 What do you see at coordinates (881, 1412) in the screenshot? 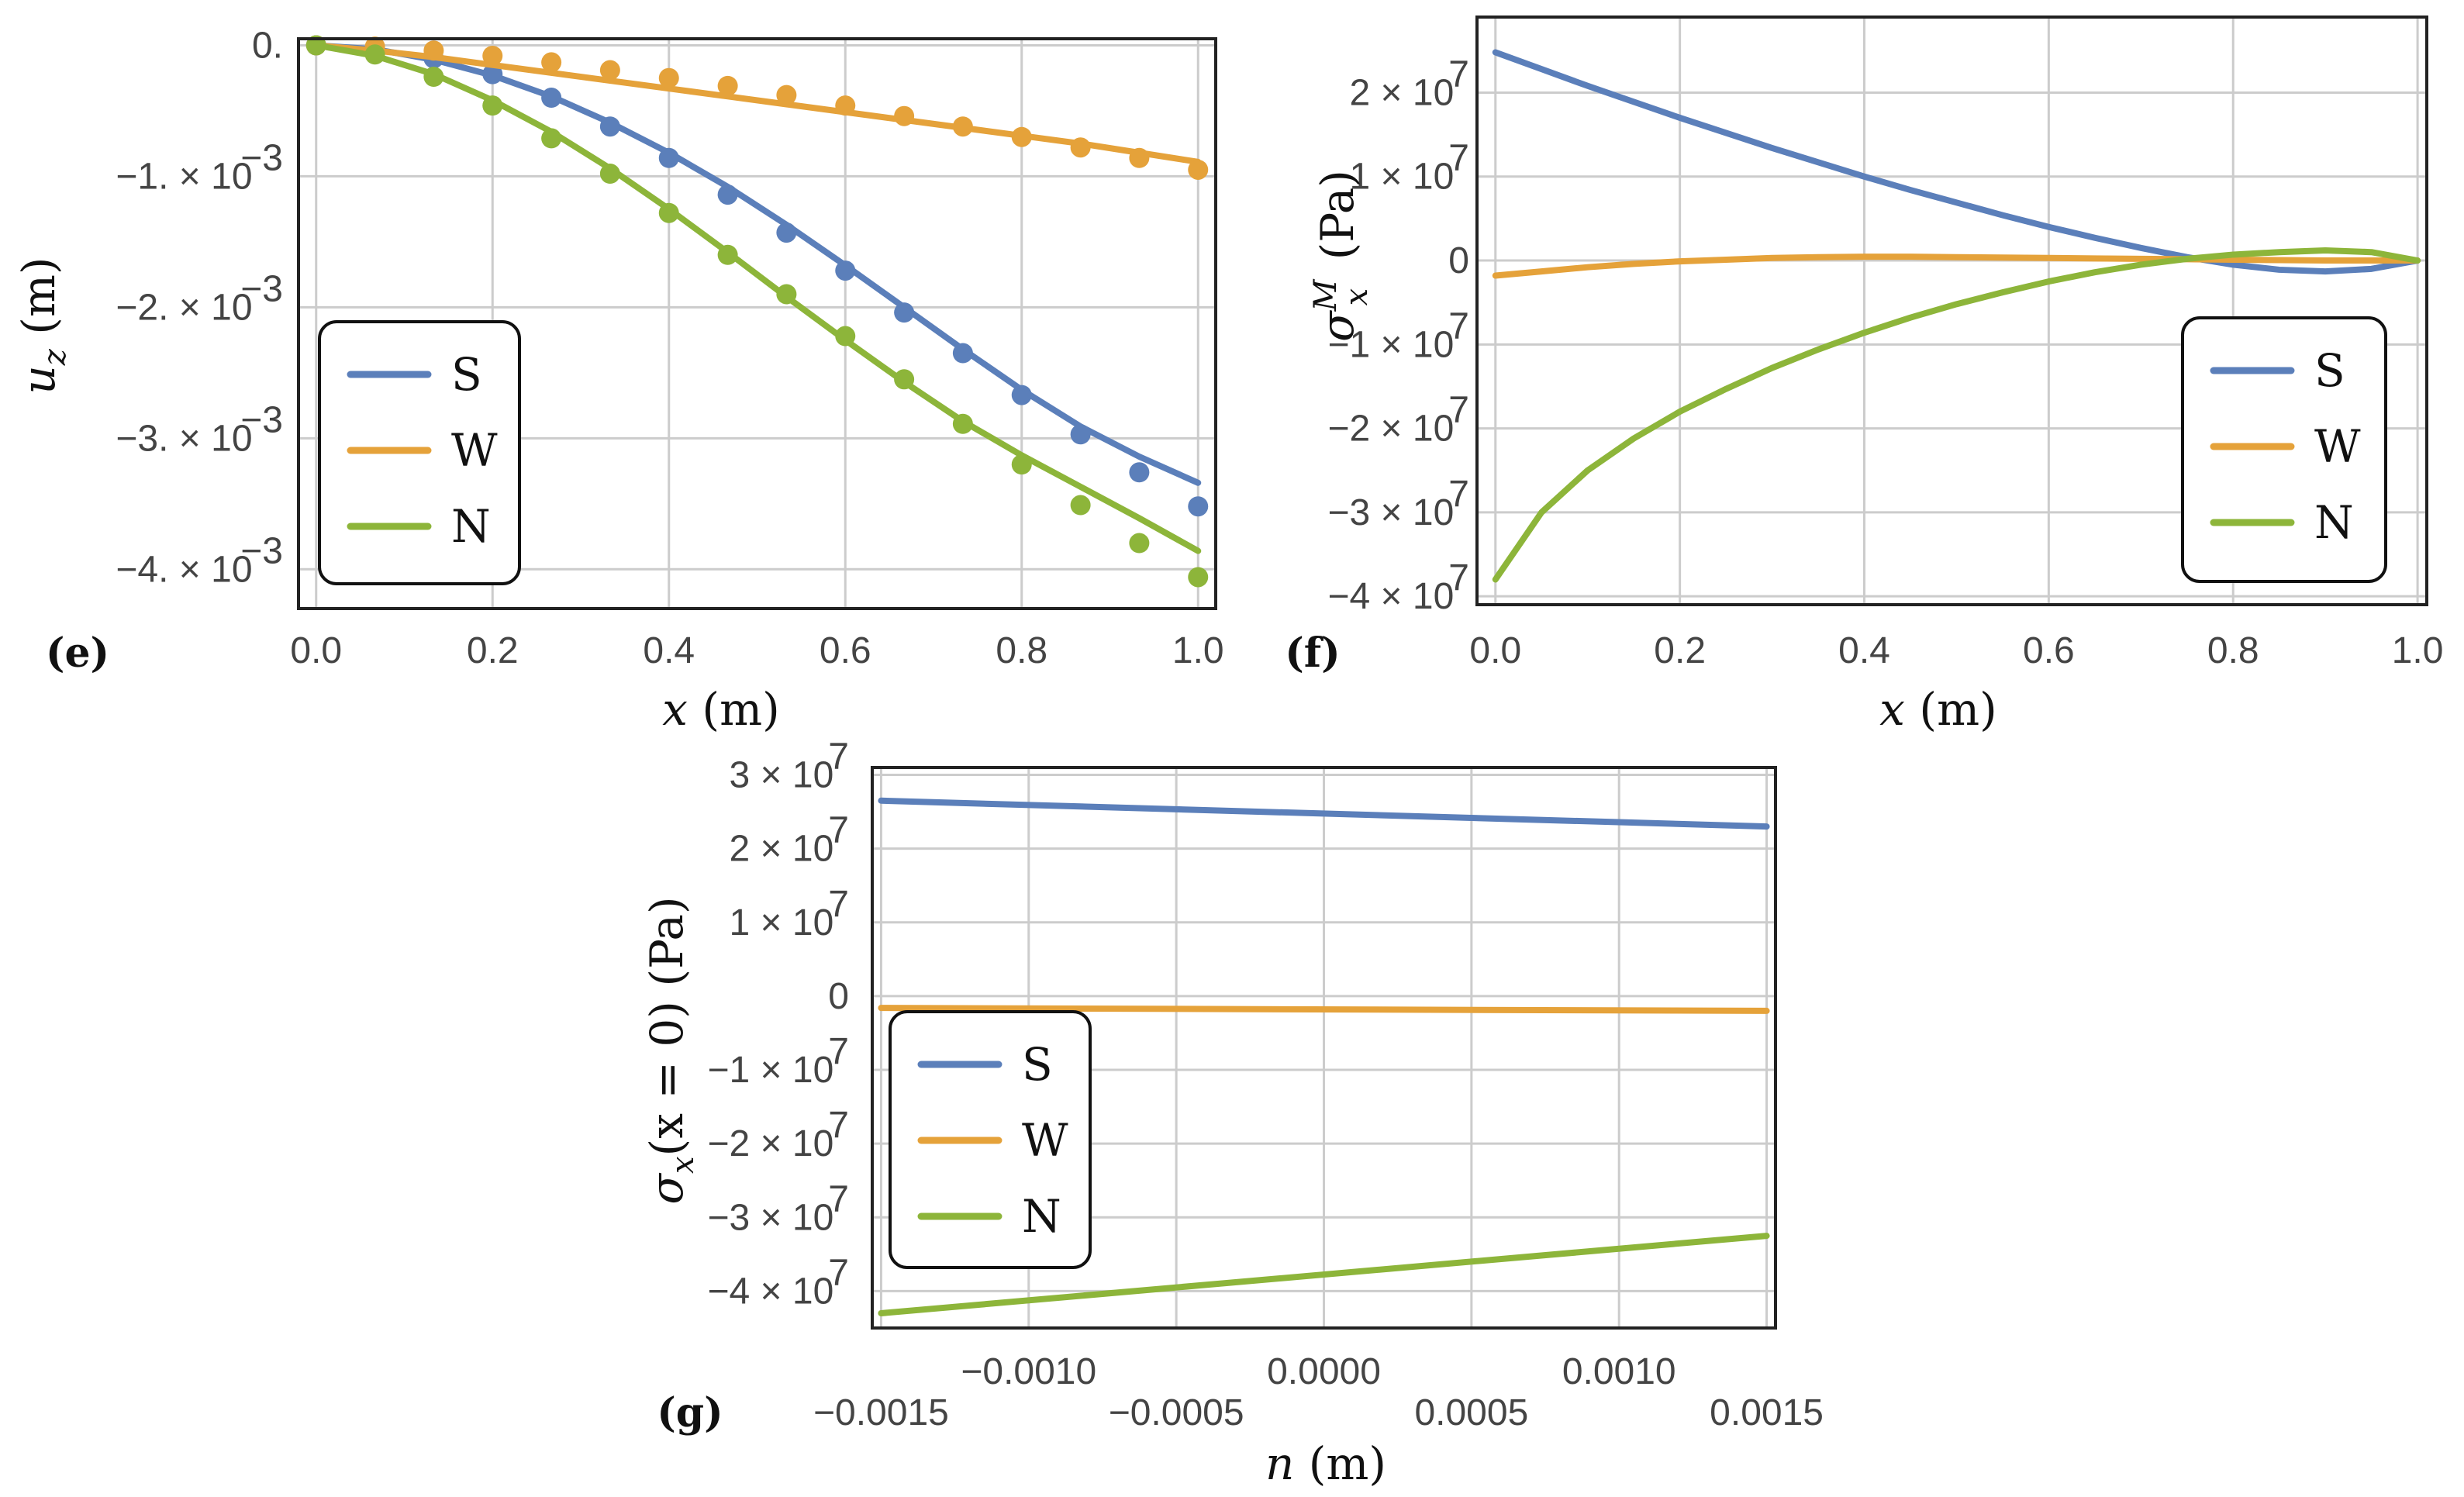
I see `x-tick-label: −0.0015` at bounding box center [881, 1412].